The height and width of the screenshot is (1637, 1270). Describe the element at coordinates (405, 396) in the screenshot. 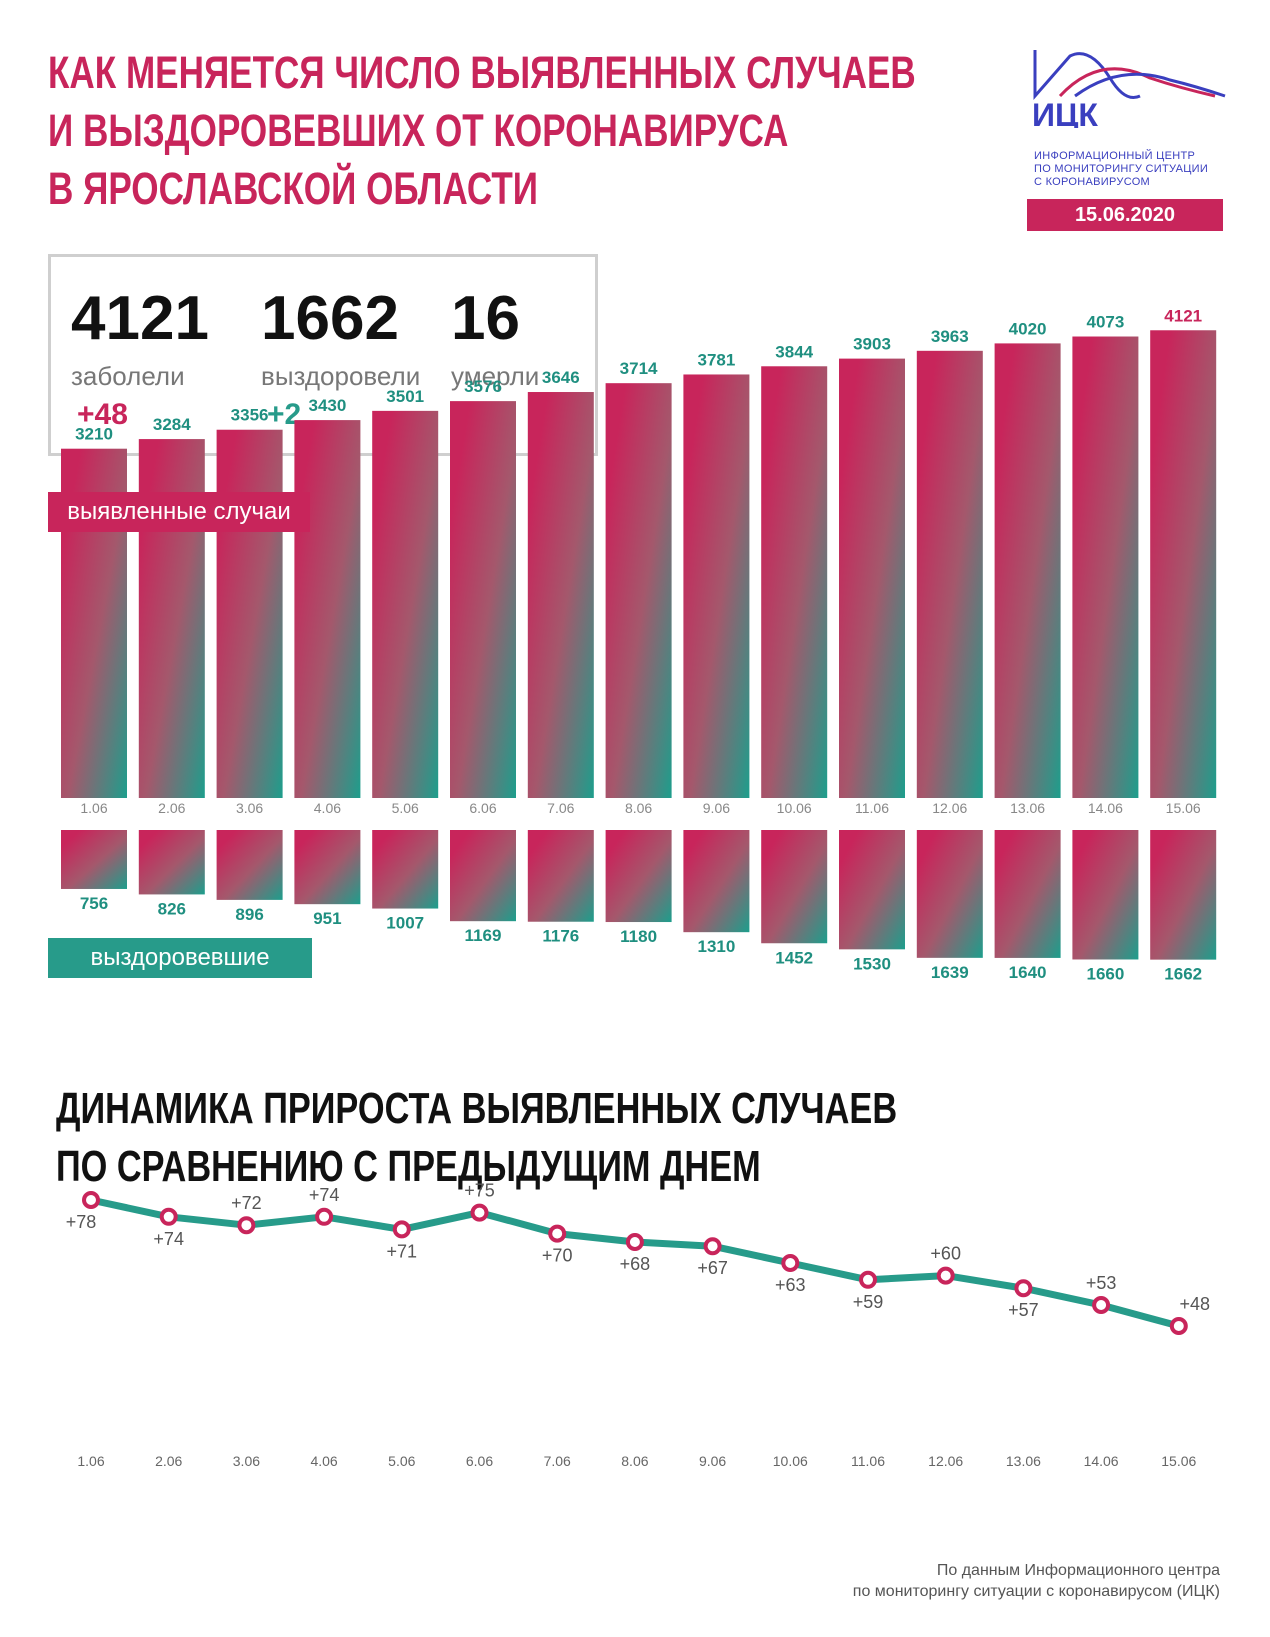

I see `detected-value-label: 3501` at that location.